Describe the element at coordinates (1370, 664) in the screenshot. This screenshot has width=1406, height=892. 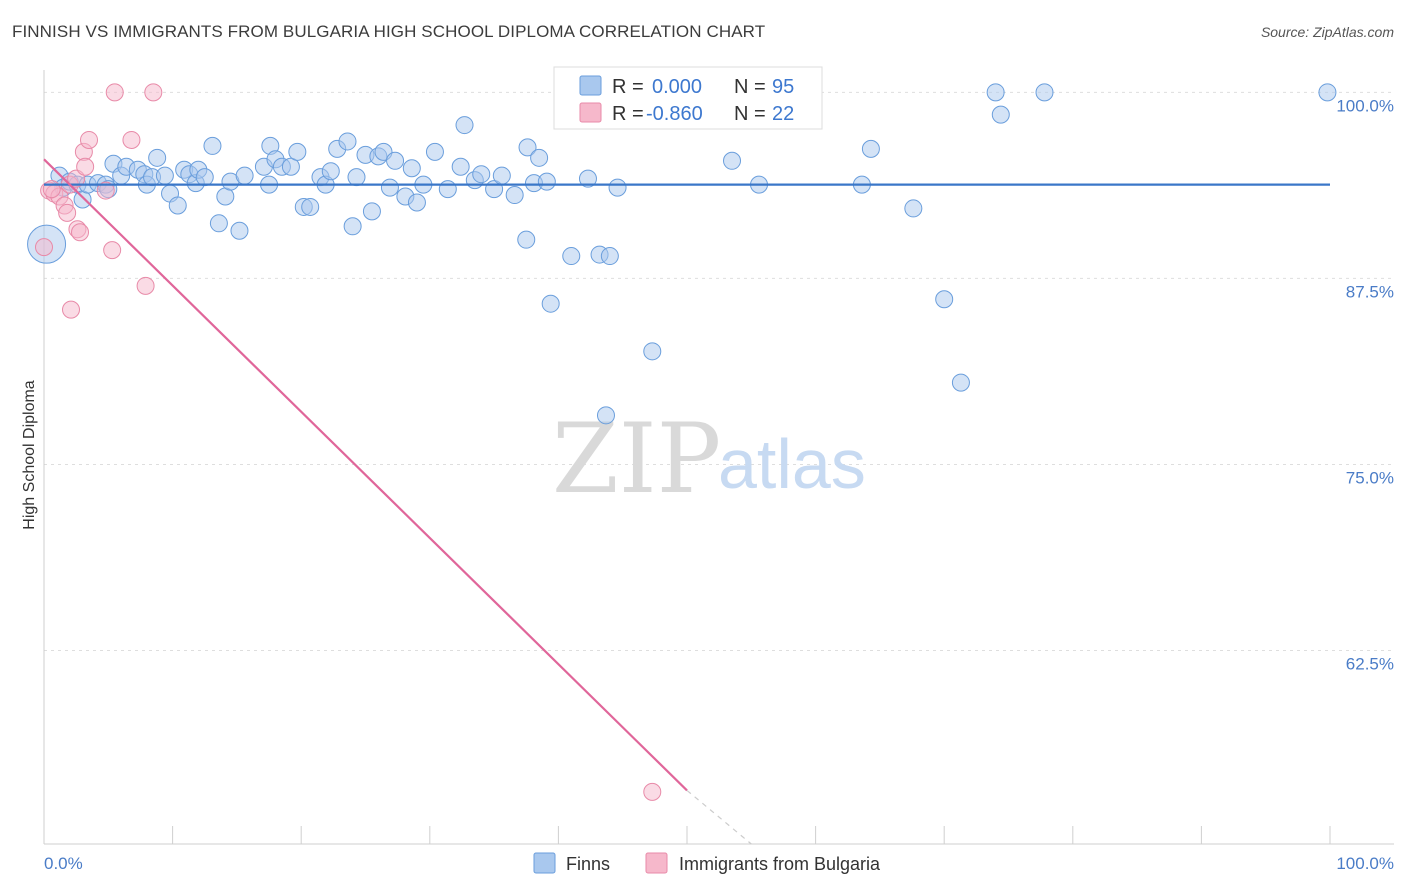
I see `y-tick-label-3: 62.5%` at that location.